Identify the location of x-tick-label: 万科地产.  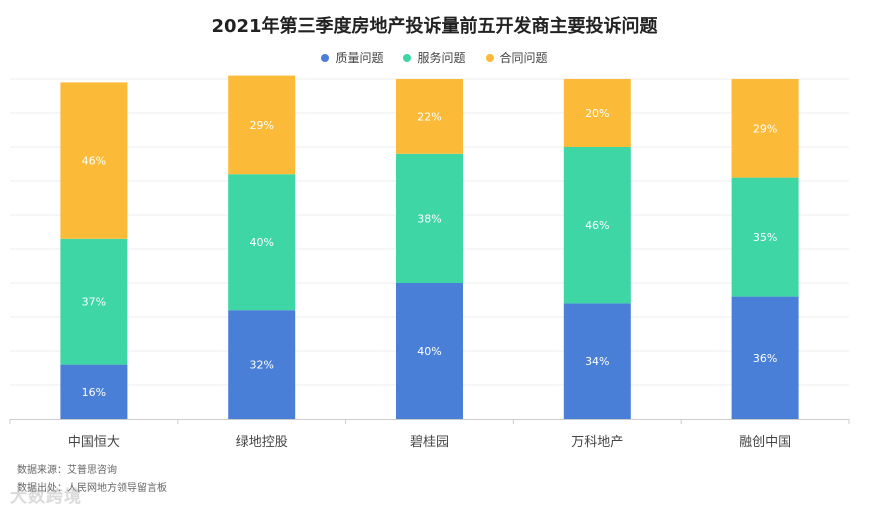
(597, 442).